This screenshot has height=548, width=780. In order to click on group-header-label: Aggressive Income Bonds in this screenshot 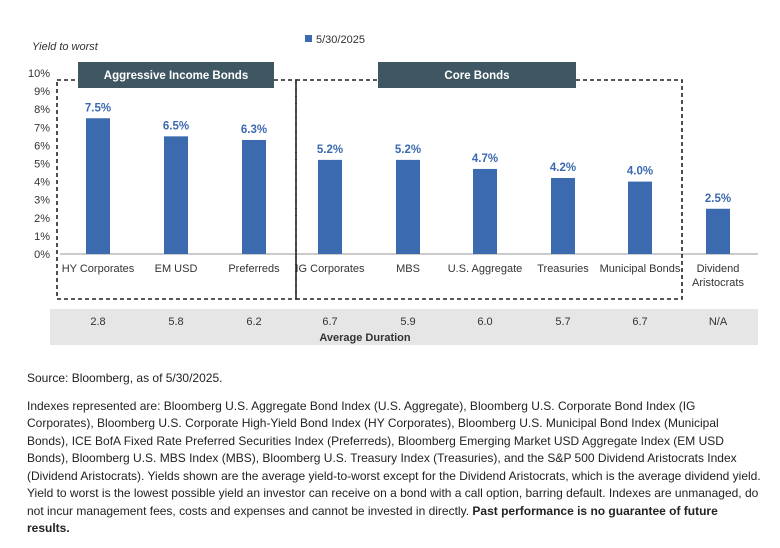, I will do `click(176, 76)`.